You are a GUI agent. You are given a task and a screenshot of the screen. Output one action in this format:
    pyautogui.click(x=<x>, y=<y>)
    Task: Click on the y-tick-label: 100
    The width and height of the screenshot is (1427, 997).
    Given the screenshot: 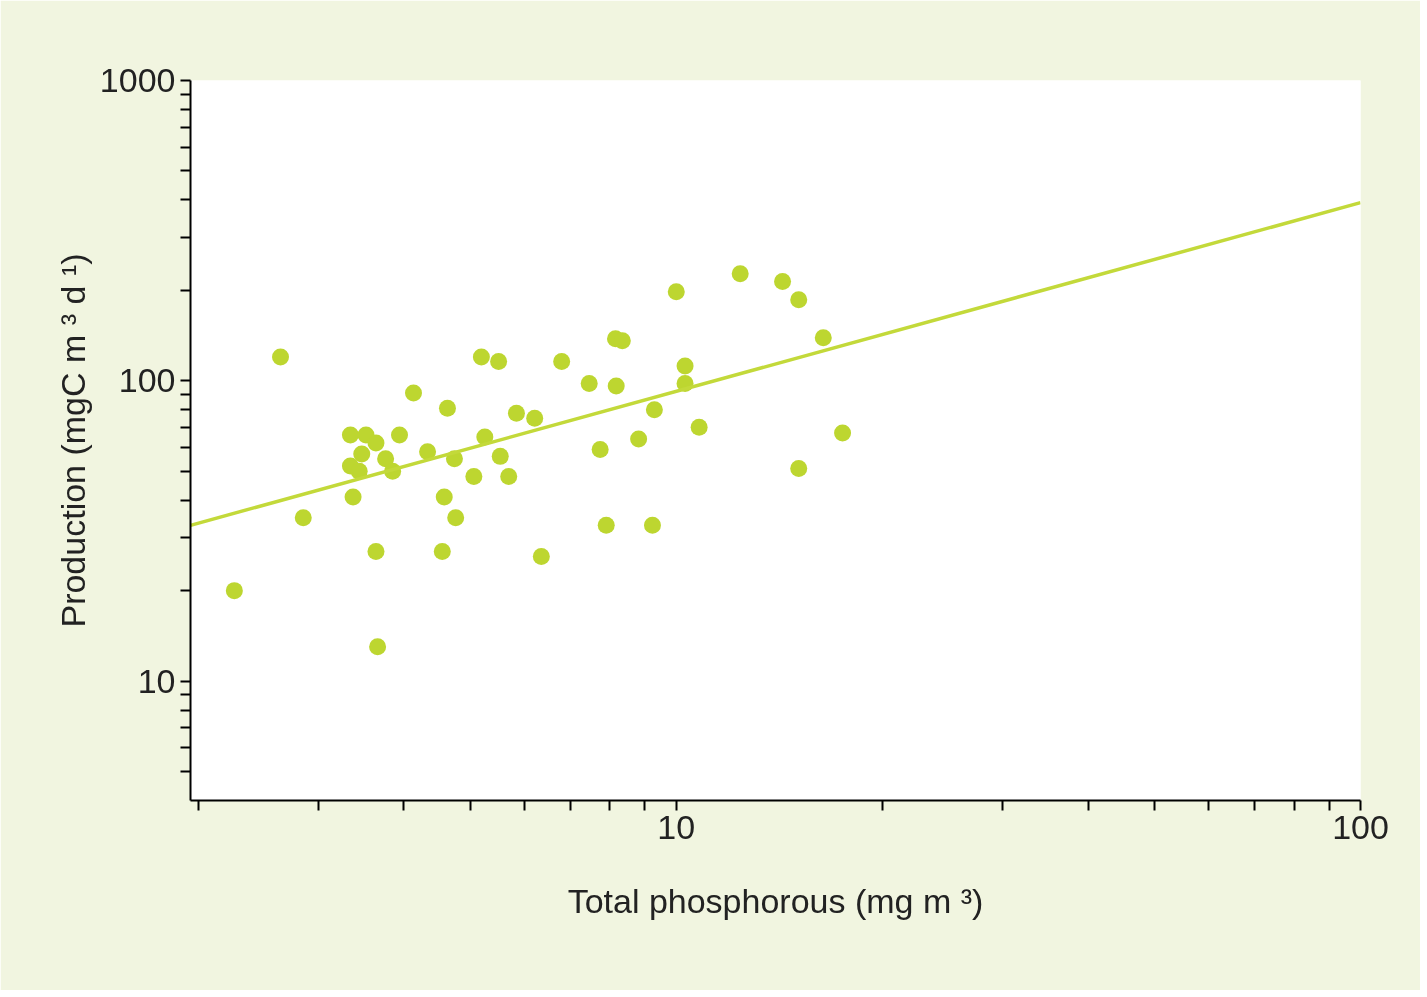 What is the action you would take?
    pyautogui.click(x=147, y=380)
    